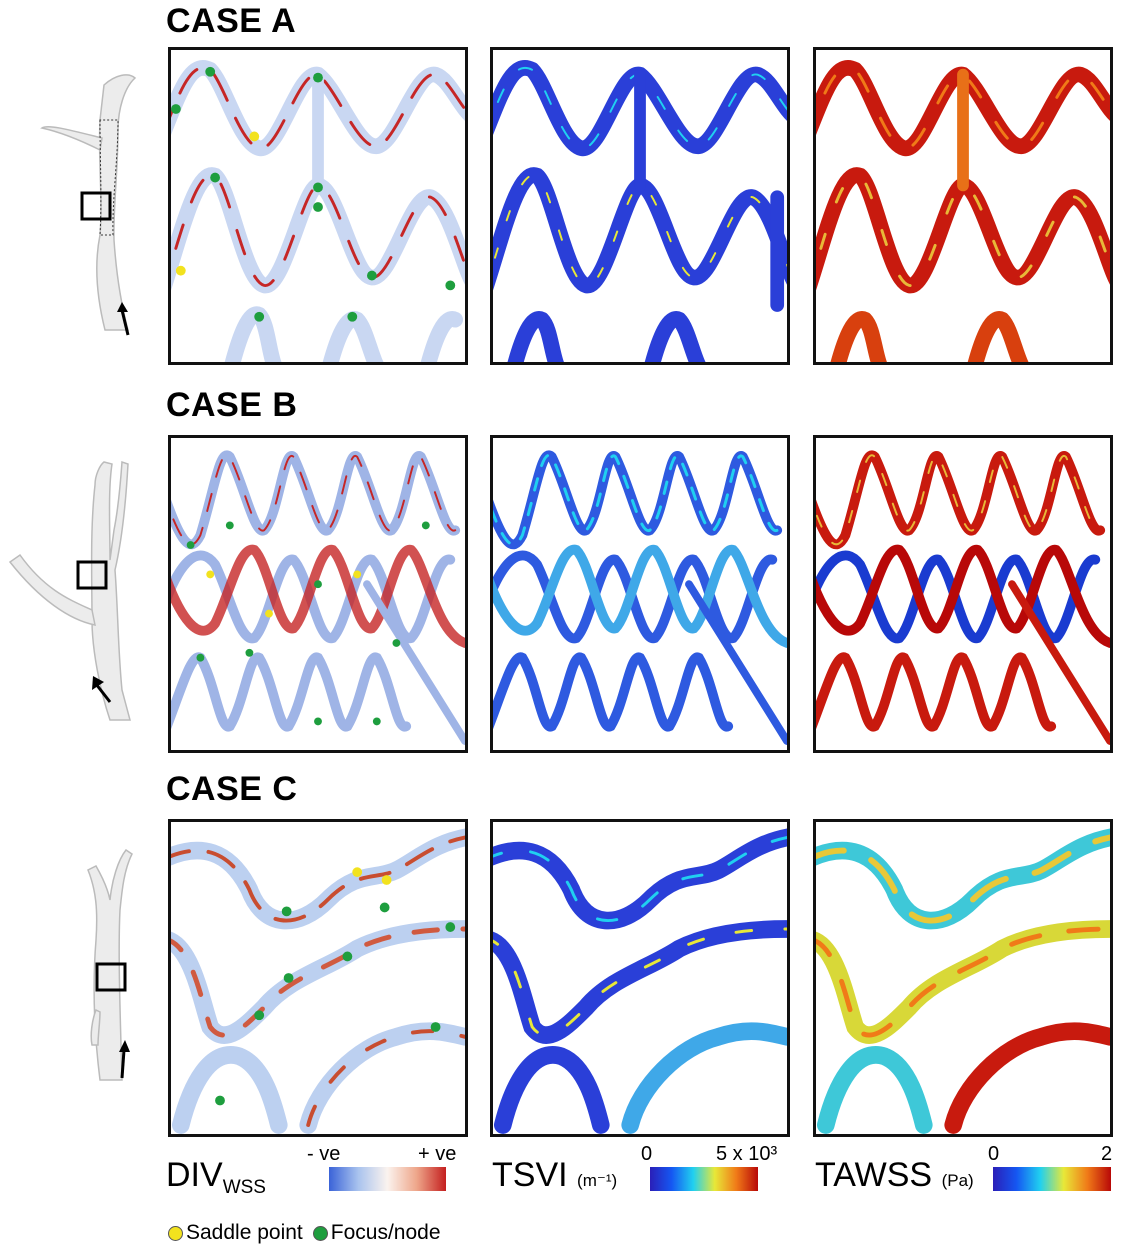 Image resolution: width=1121 pixels, height=1249 pixels. Describe the element at coordinates (318, 206) in the screenshot. I see `panel-case-a-divwss` at that location.